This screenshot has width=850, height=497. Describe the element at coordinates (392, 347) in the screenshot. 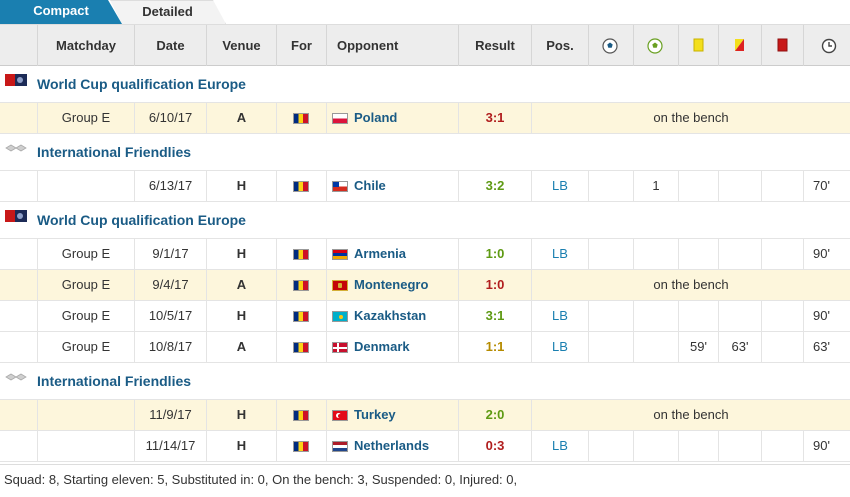

I see `opponent-link: Denmark` at that location.